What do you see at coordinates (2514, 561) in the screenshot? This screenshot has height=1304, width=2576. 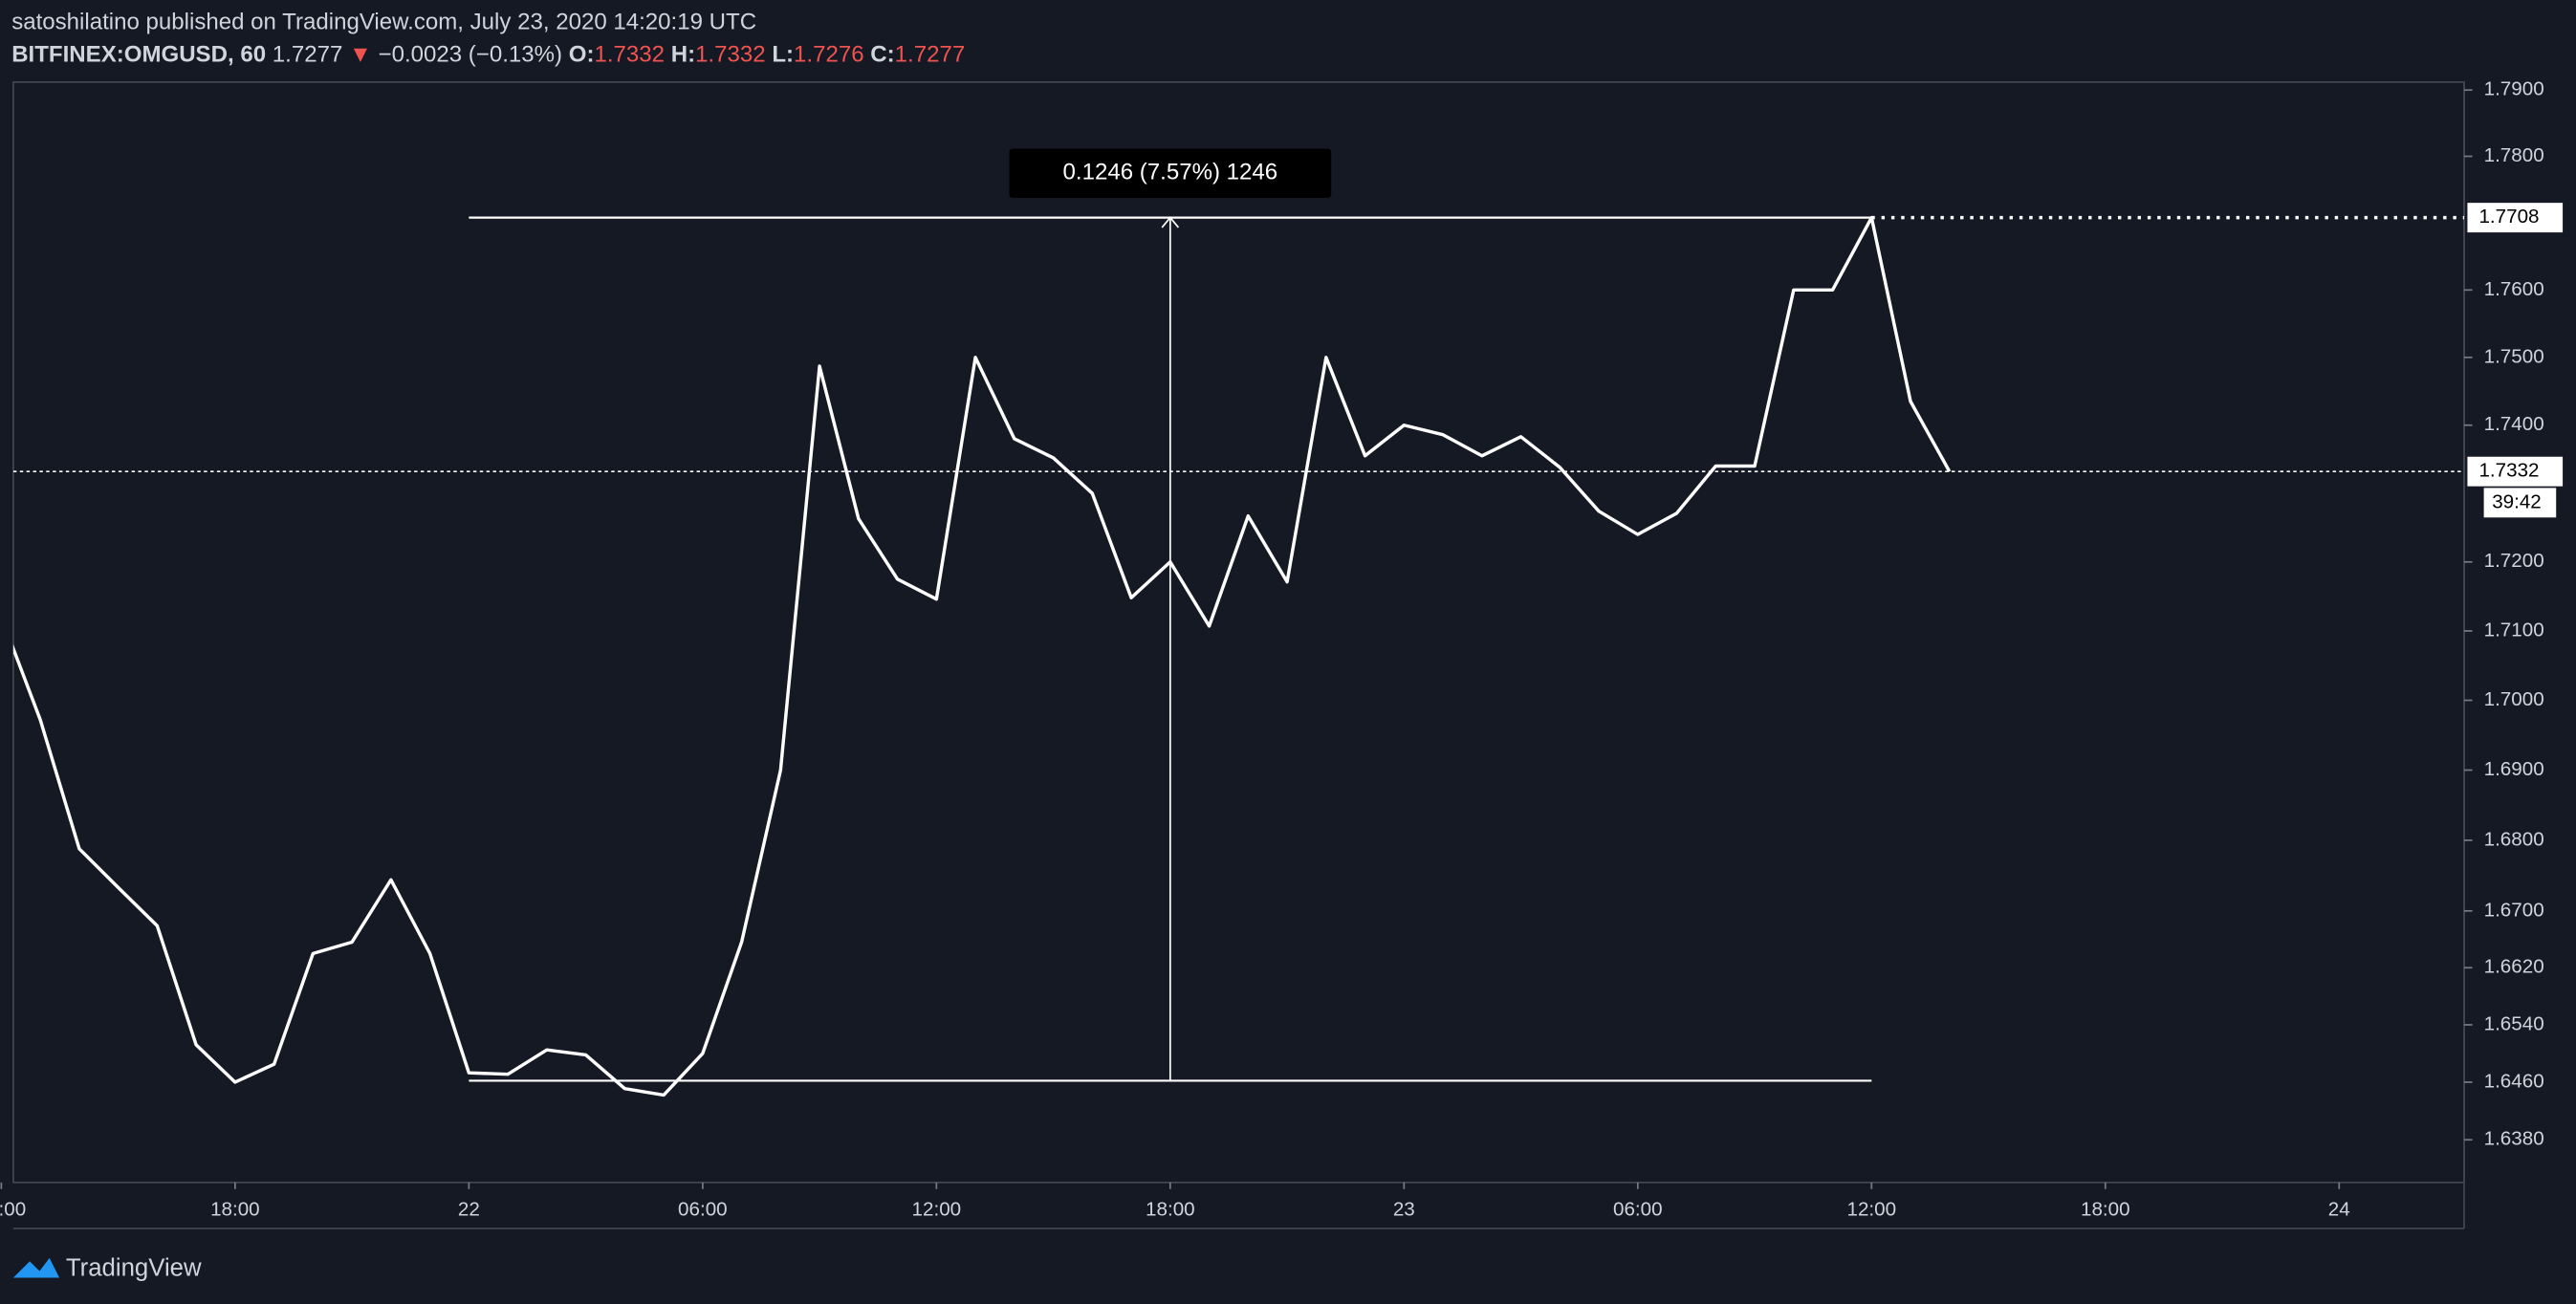 I see `y-tick-label: 1.7200` at bounding box center [2514, 561].